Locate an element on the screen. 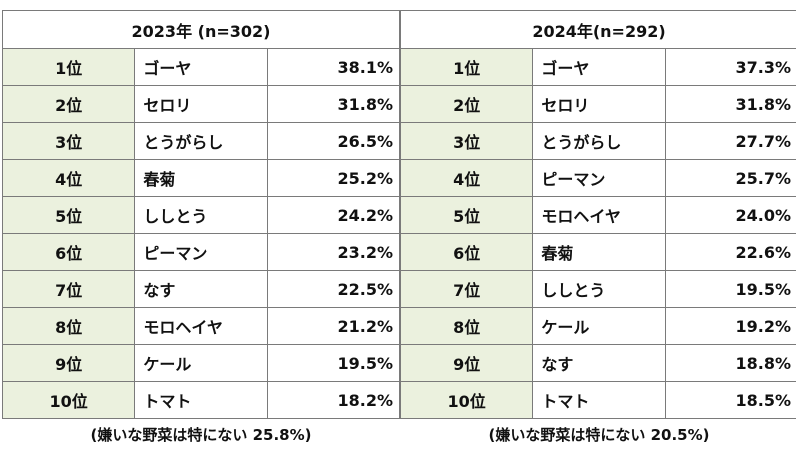  table-row: 10位 トマト 18.2% is located at coordinates (201, 400).